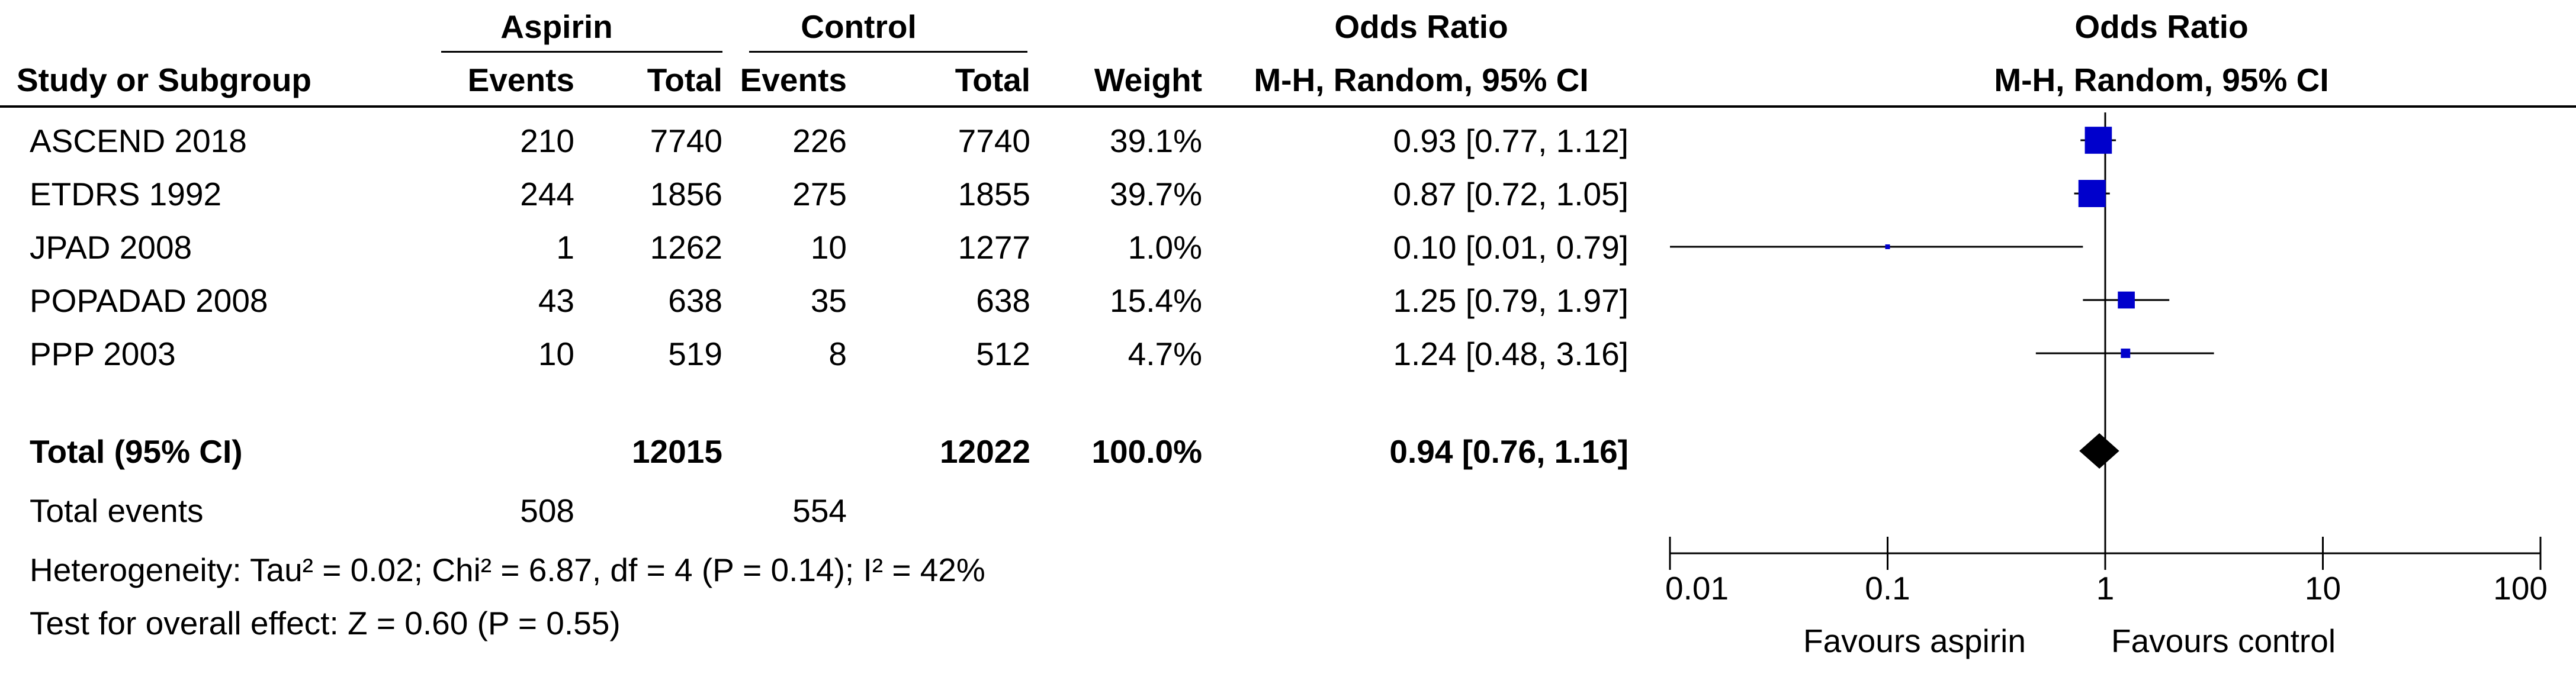 The width and height of the screenshot is (2576, 690). Describe the element at coordinates (1165, 354) in the screenshot. I see `study-weight: 4.7%` at that location.